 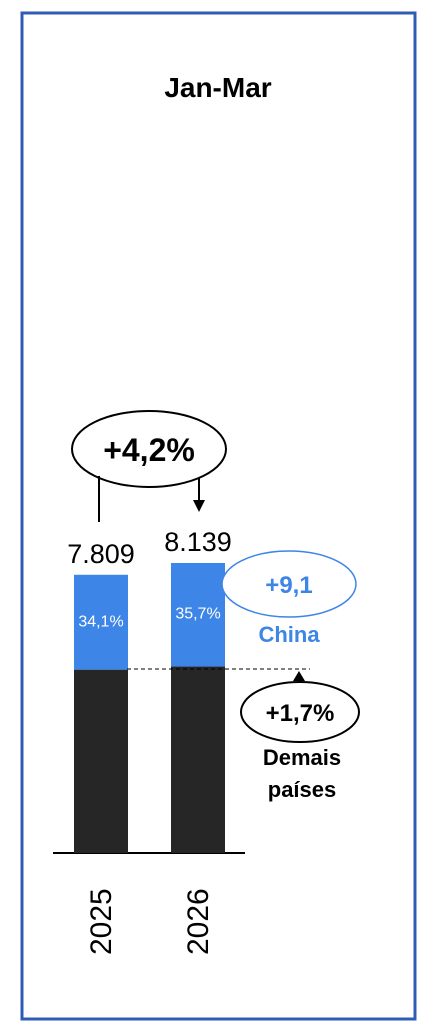 I want to click on total-growth-label: +4,2%, so click(x=149, y=450).